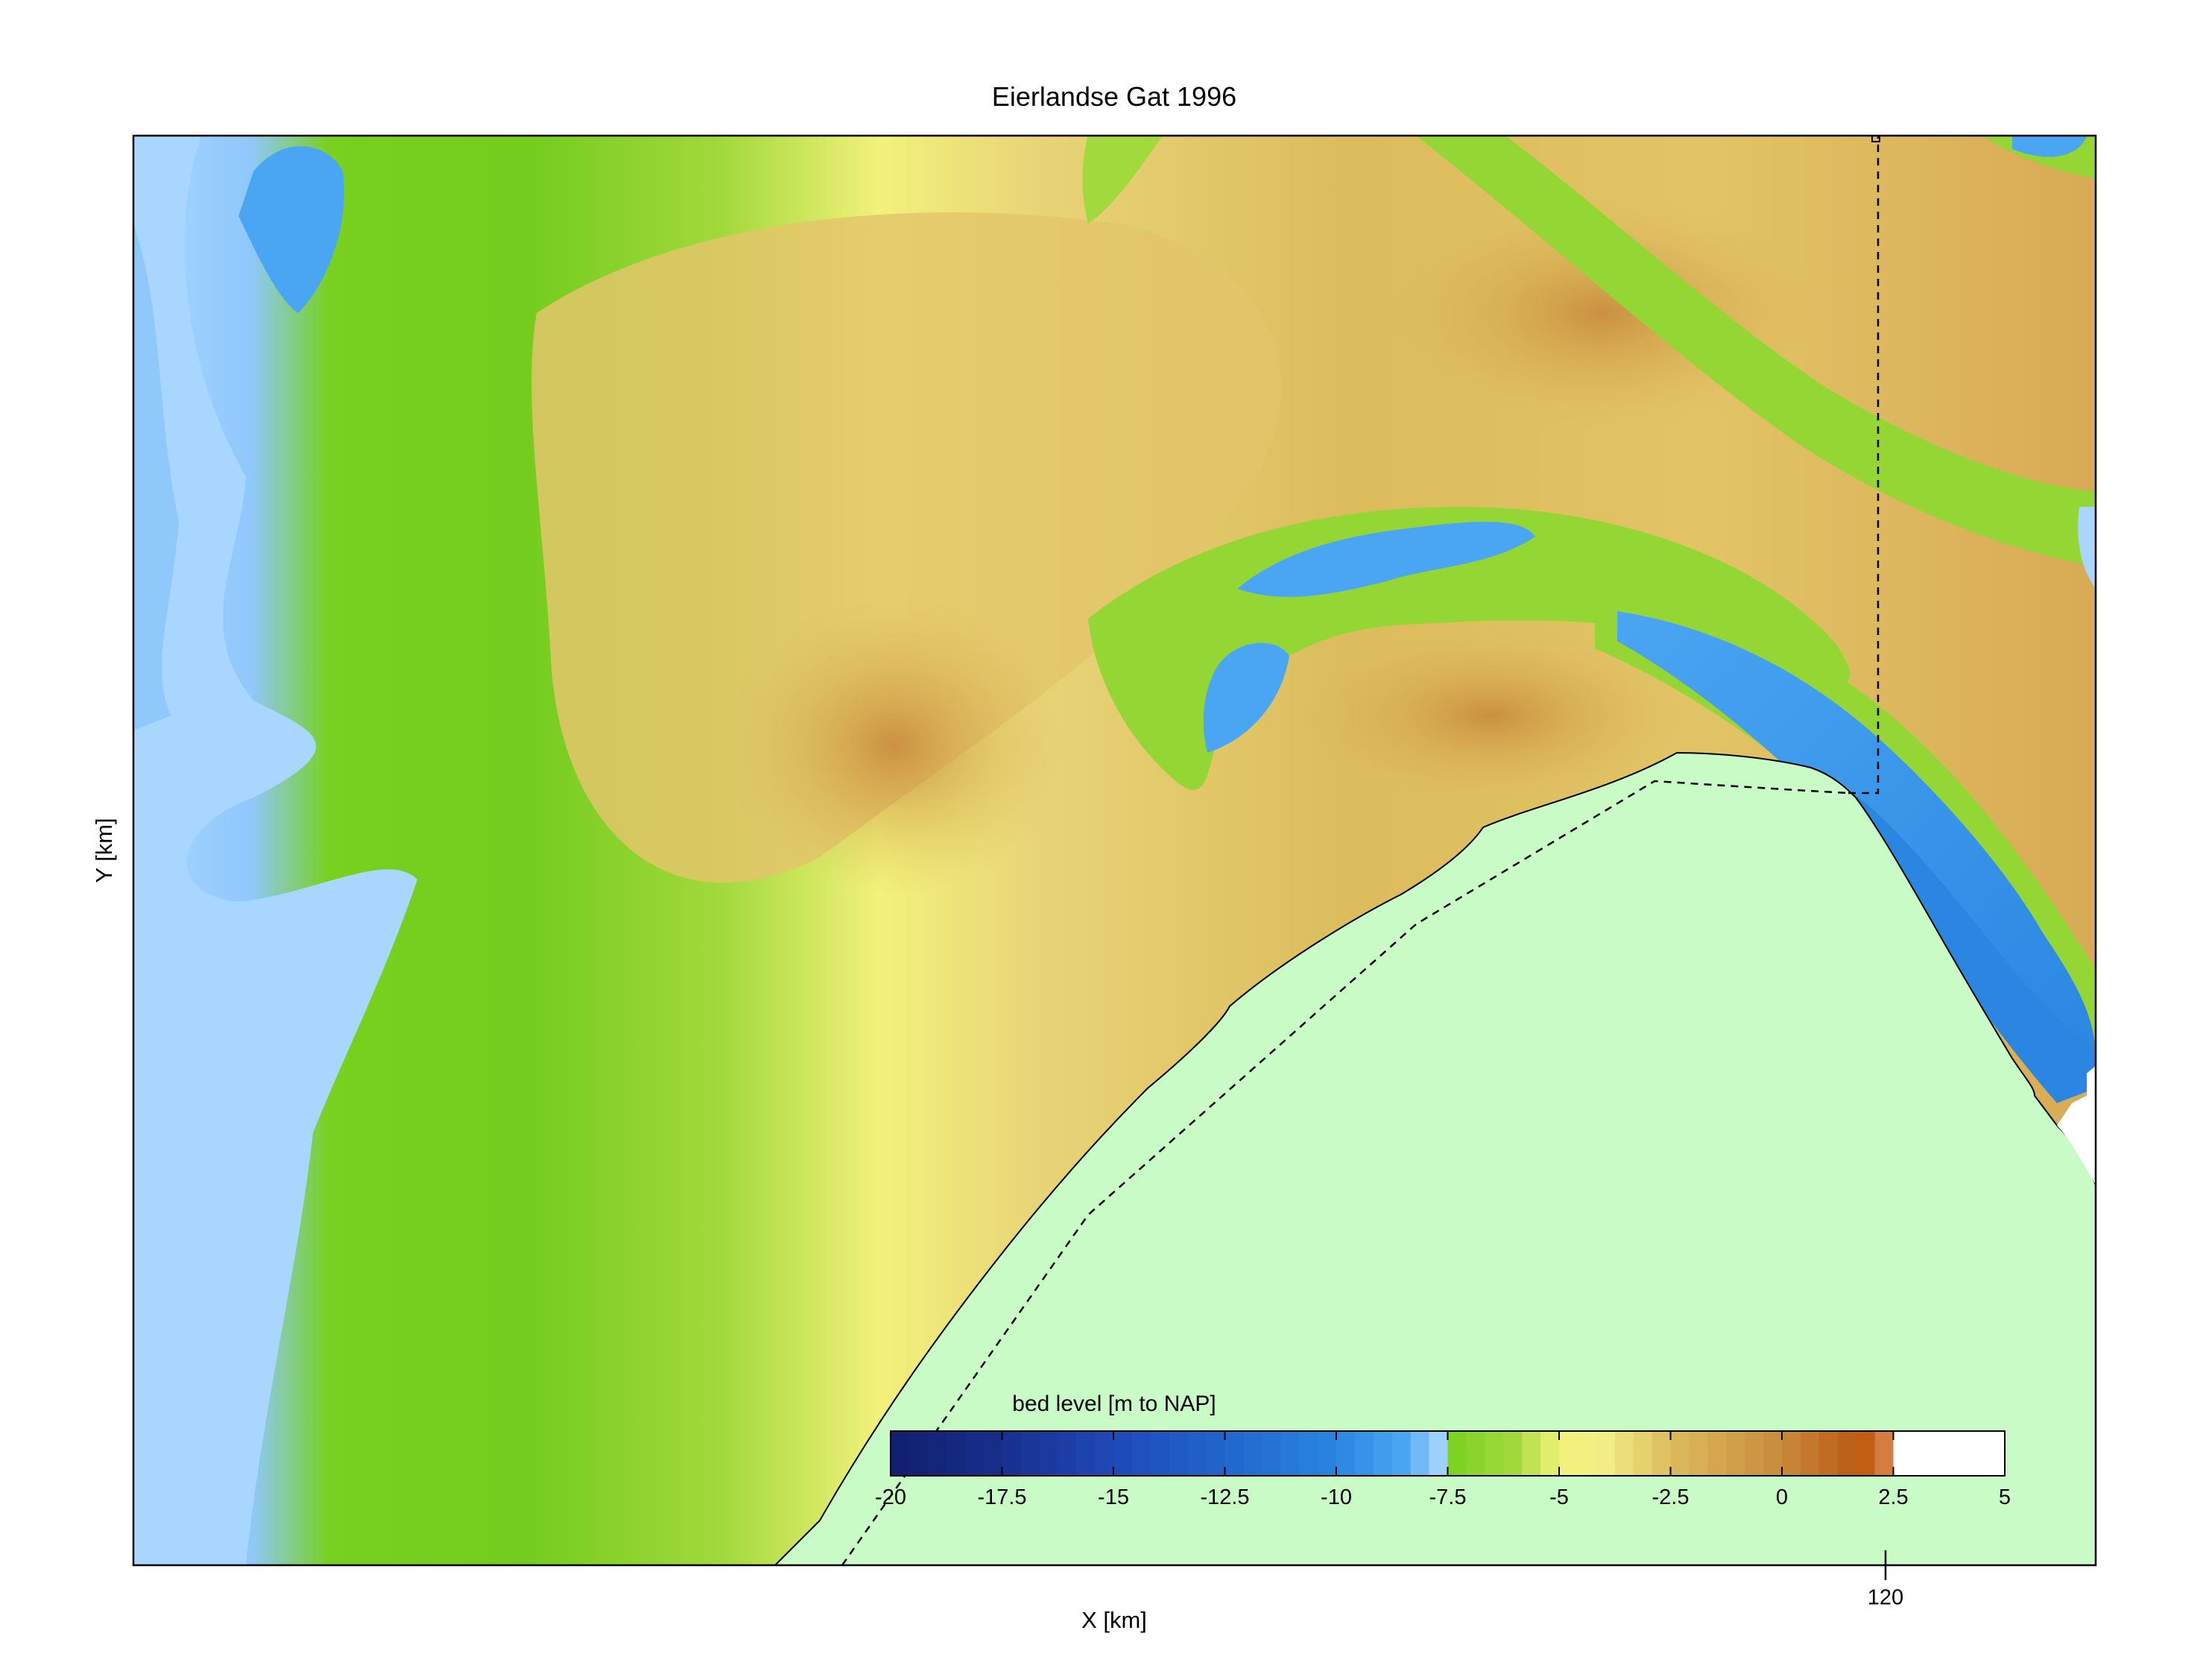  What do you see at coordinates (104, 850) in the screenshot?
I see `y-axis-label: Y [km]` at bounding box center [104, 850].